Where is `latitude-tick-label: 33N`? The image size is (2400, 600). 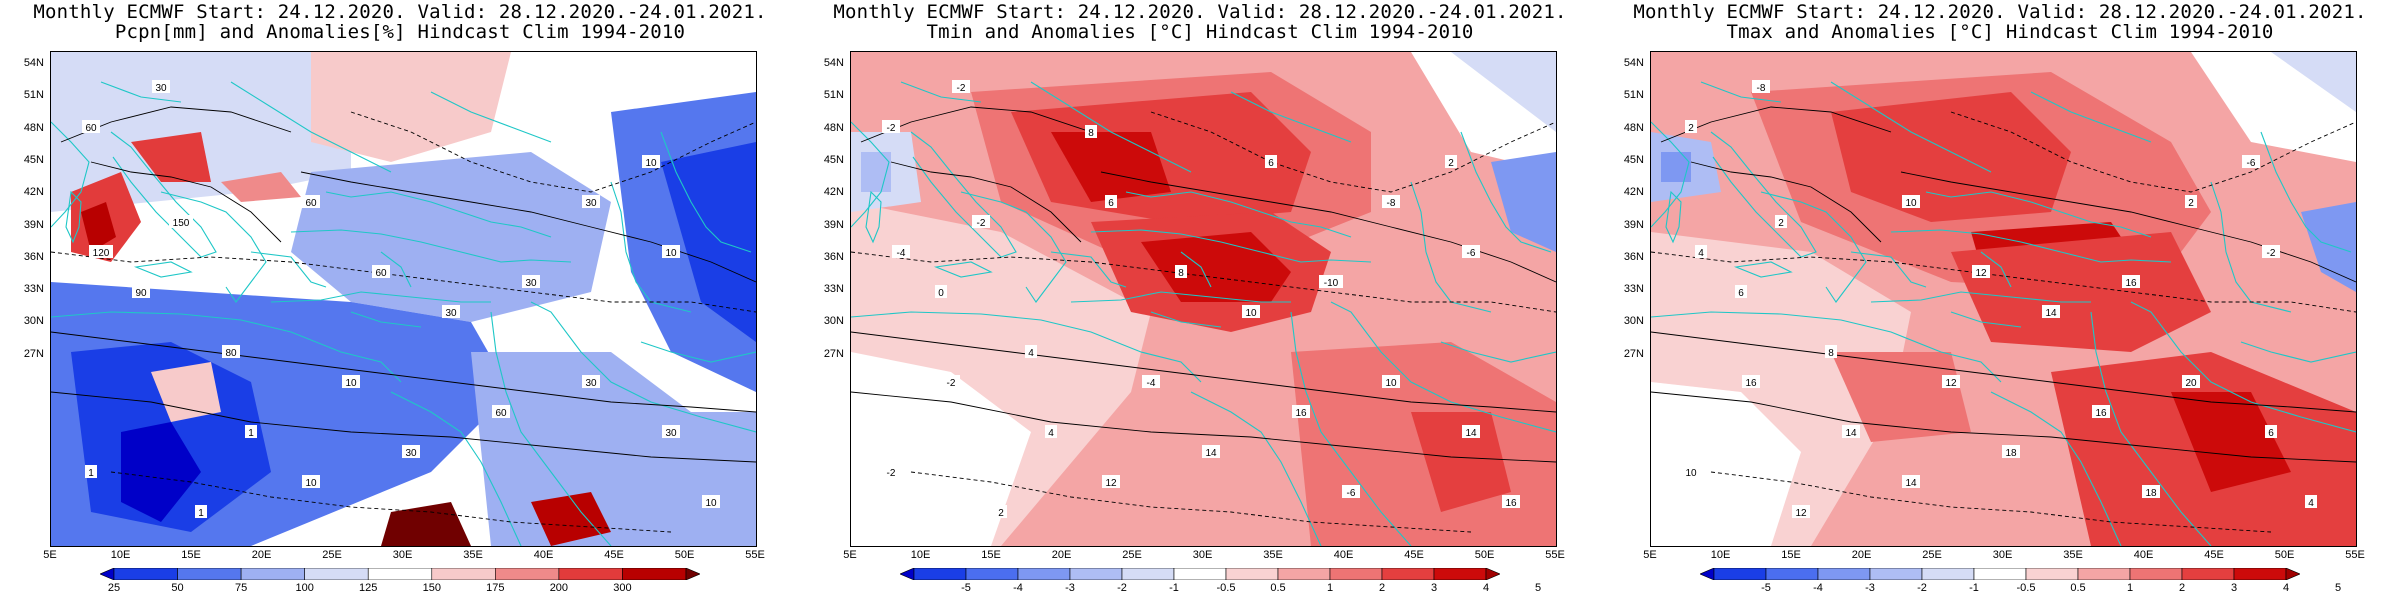
latitude-tick-label: 33N is located at coordinates (33, 289).